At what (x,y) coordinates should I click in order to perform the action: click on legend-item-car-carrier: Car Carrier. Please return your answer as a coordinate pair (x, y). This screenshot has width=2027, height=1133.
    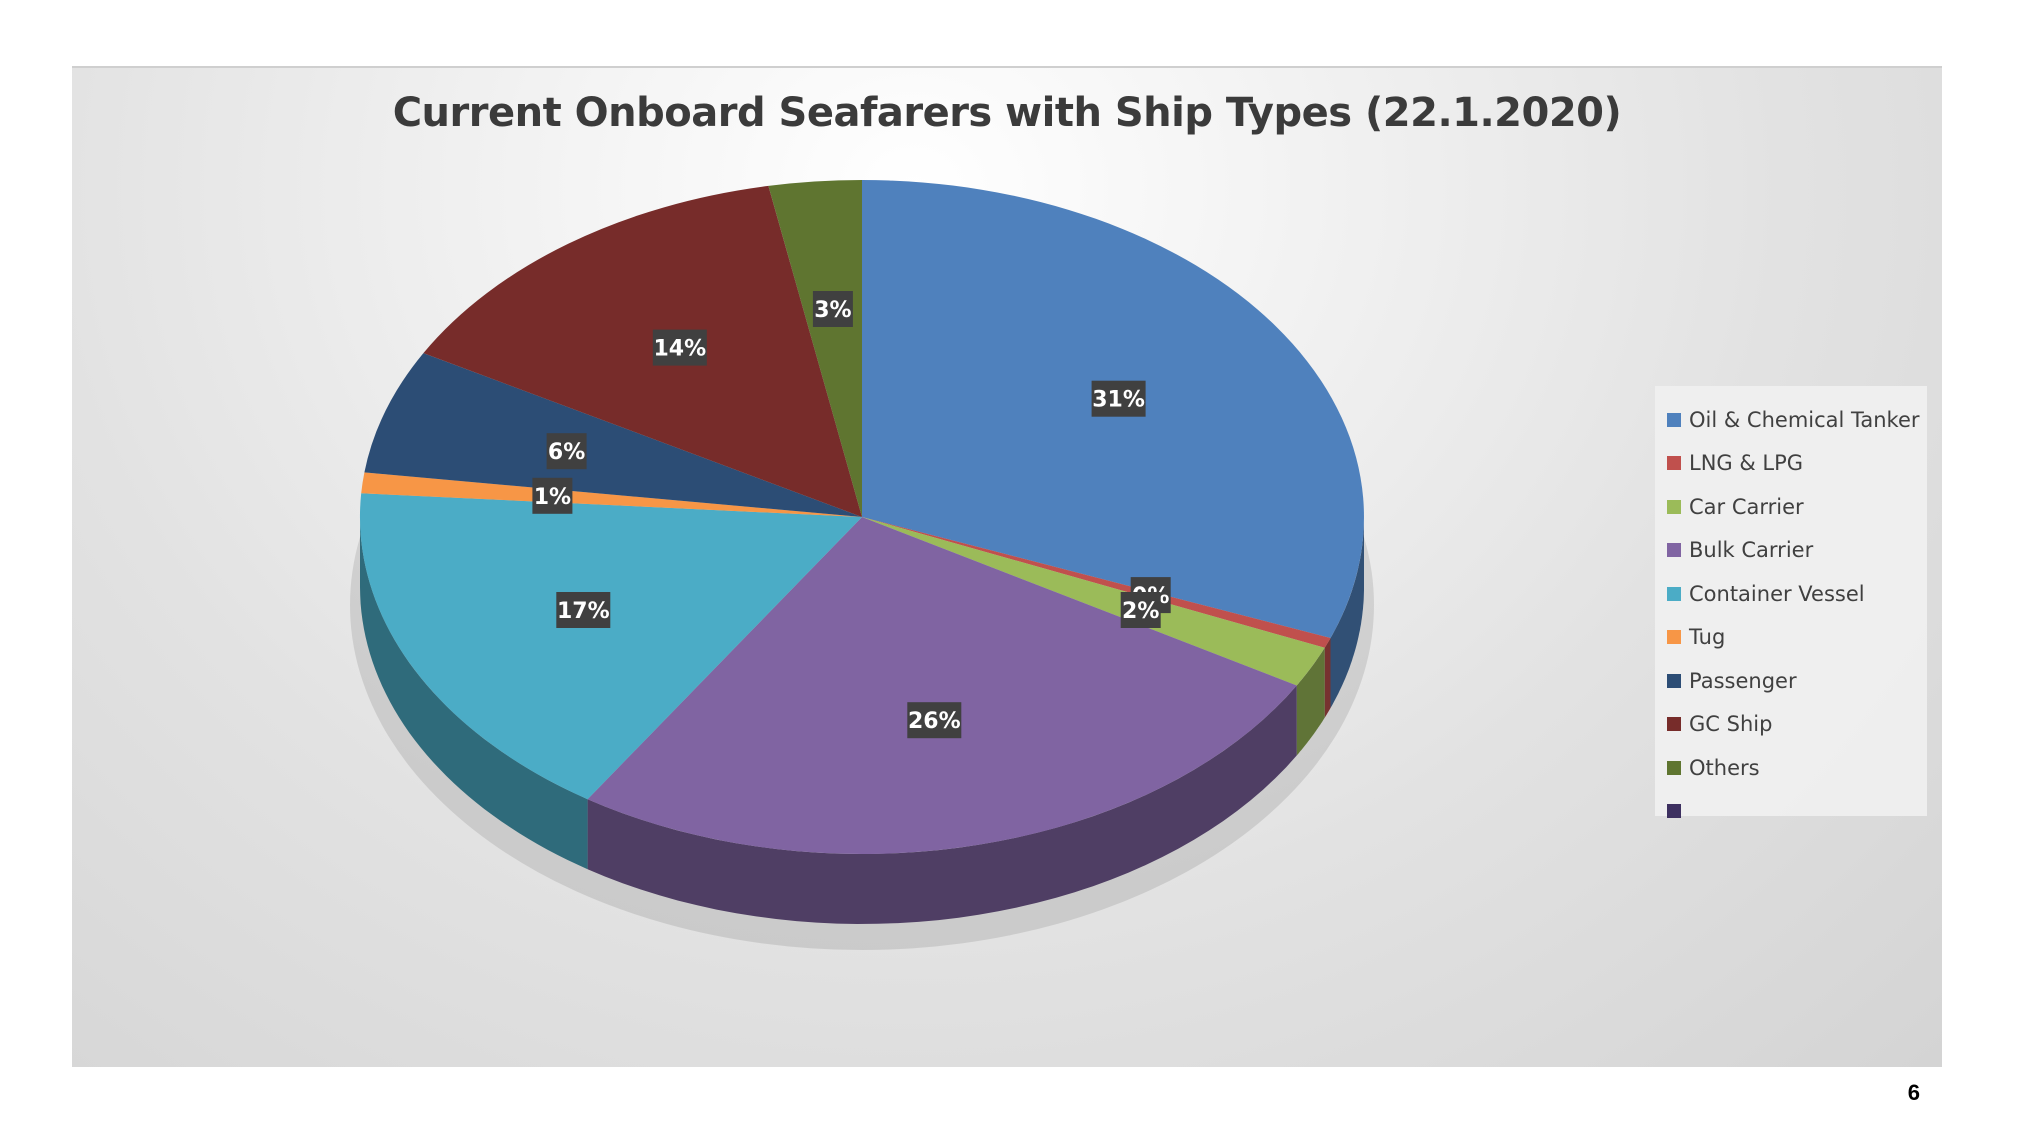
    Looking at the image, I should click on (1797, 507).